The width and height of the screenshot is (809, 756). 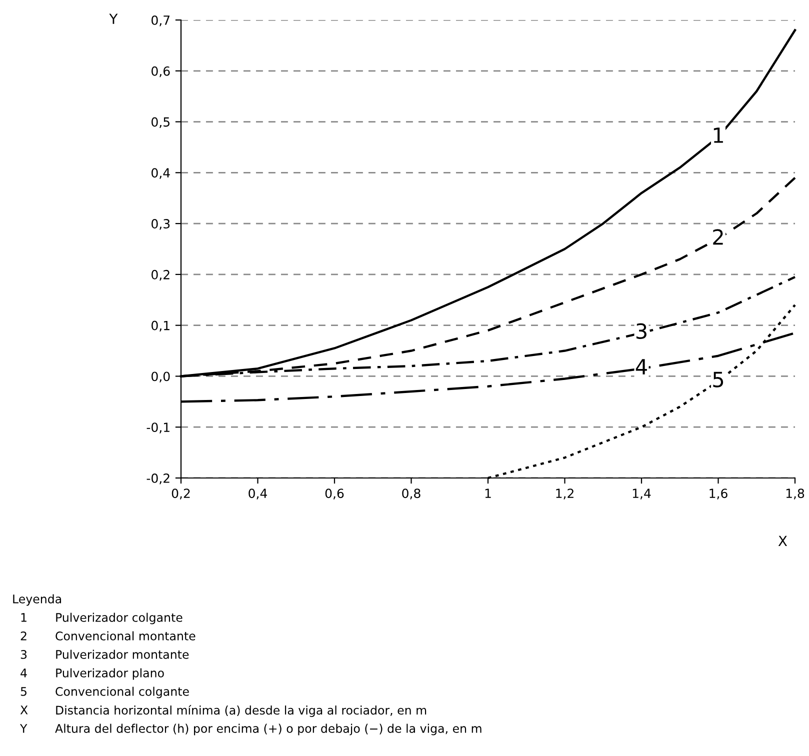 I want to click on x-tick-label: 1,2, so click(x=565, y=494).